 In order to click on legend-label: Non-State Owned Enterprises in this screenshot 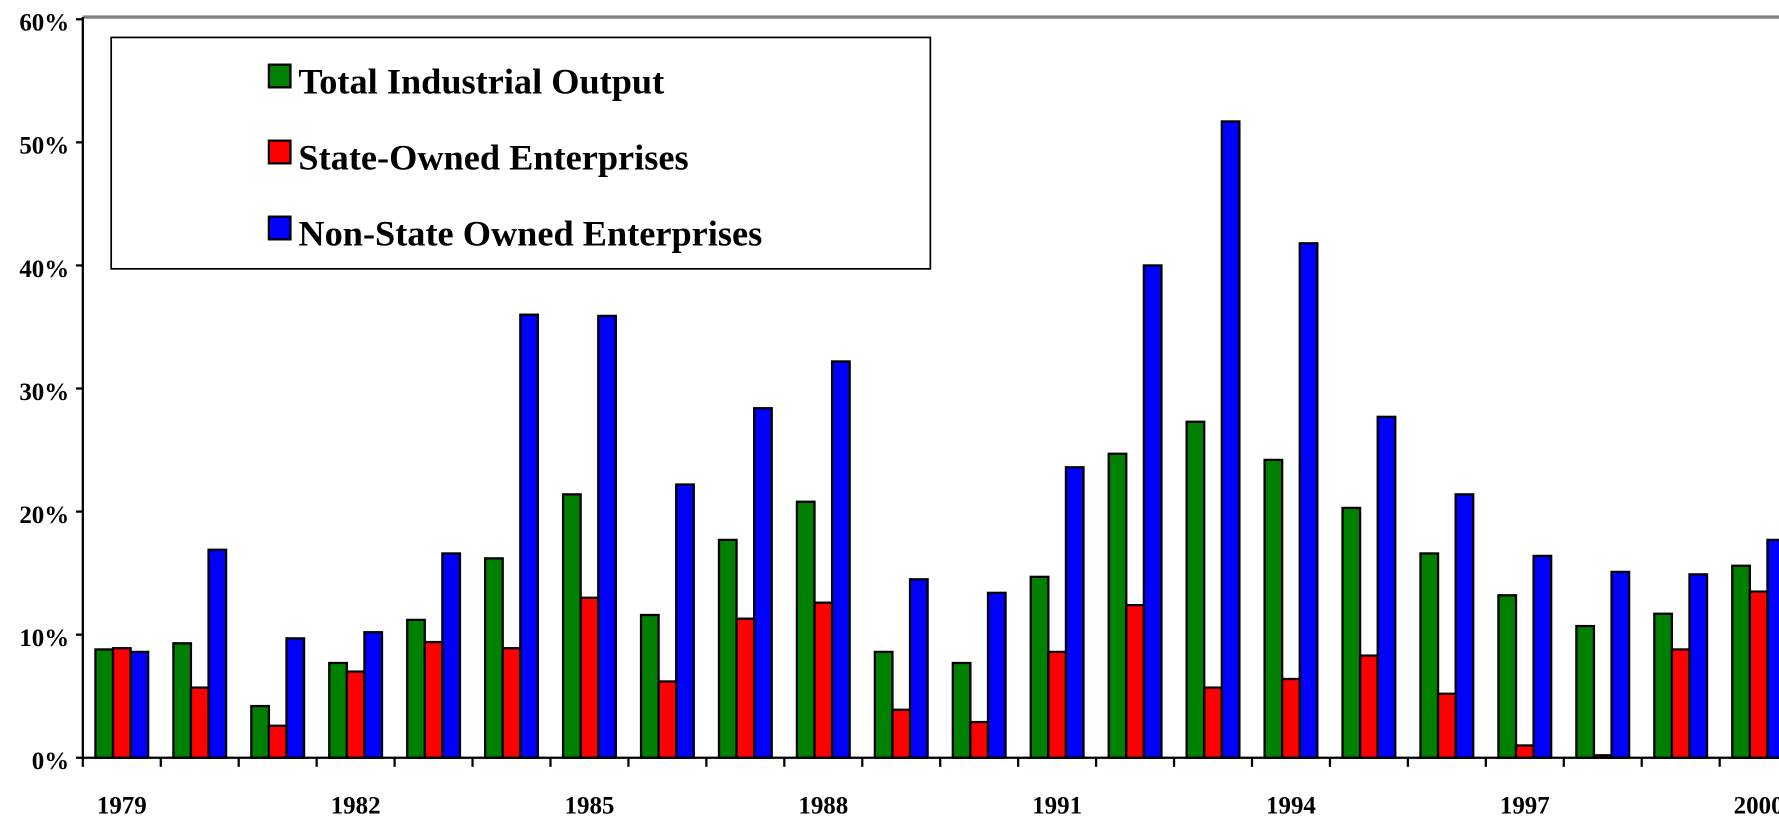, I will do `click(530, 233)`.